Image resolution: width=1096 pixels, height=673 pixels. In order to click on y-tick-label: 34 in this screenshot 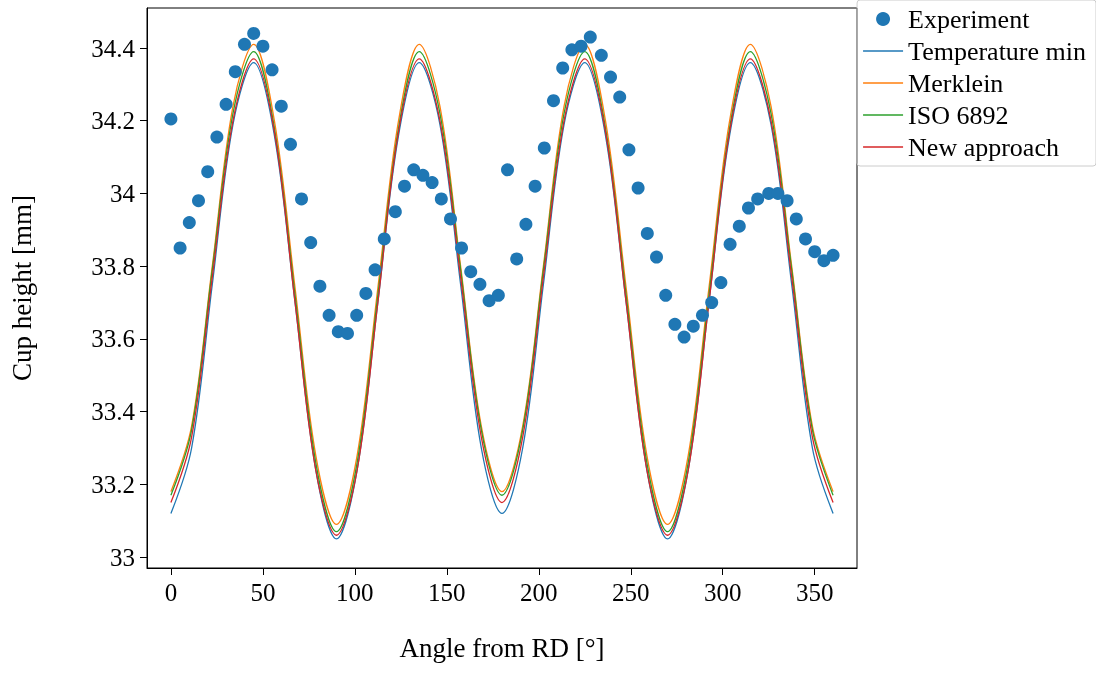, I will do `click(123, 193)`.